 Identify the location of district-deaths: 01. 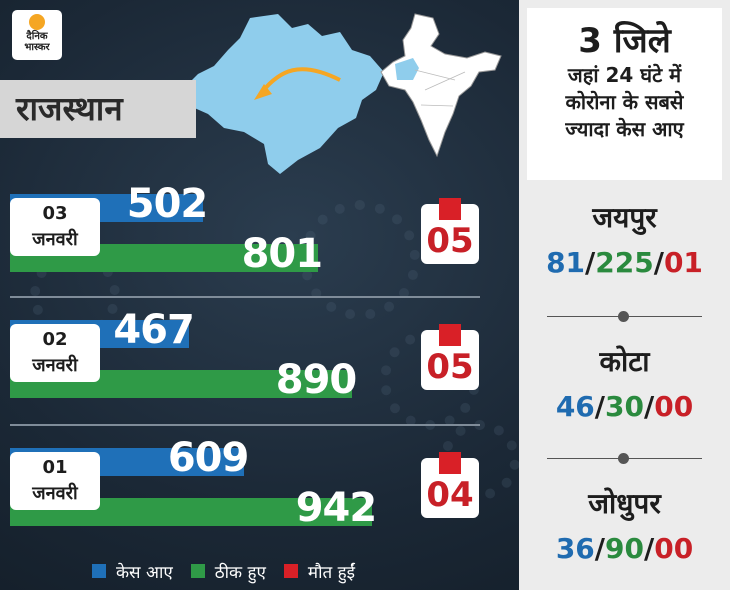
(683, 262).